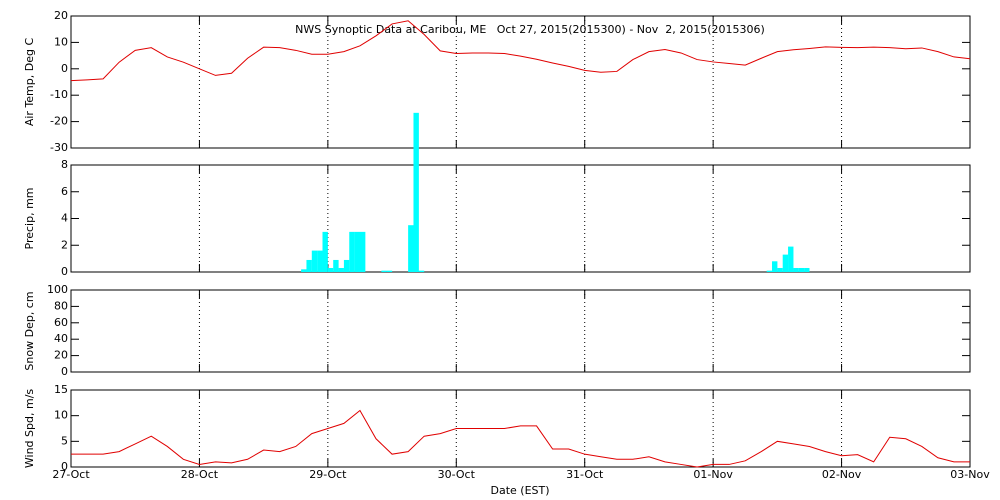 The width and height of the screenshot is (1000, 500). Describe the element at coordinates (713, 474) in the screenshot. I see `x-tick-label: 01-Nov` at that location.